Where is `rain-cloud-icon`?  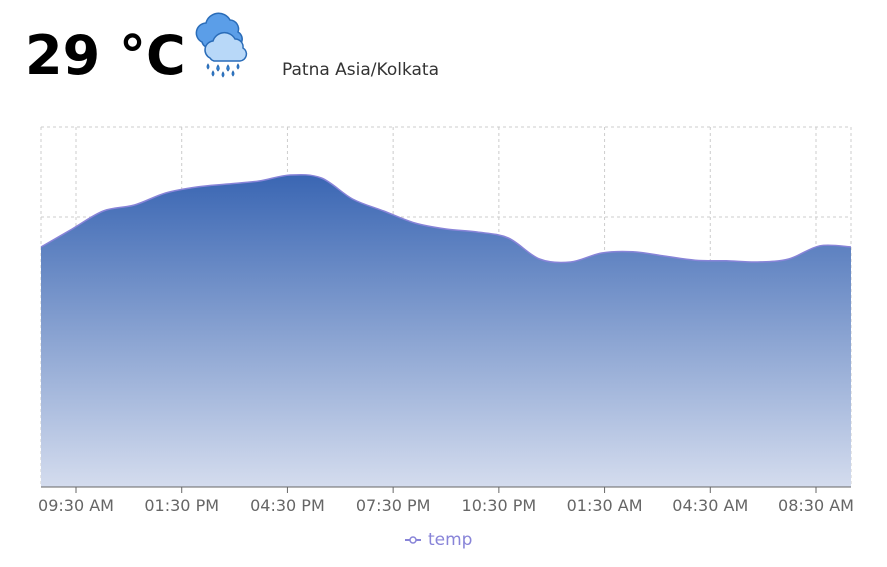 rain-cloud-icon is located at coordinates (221, 45).